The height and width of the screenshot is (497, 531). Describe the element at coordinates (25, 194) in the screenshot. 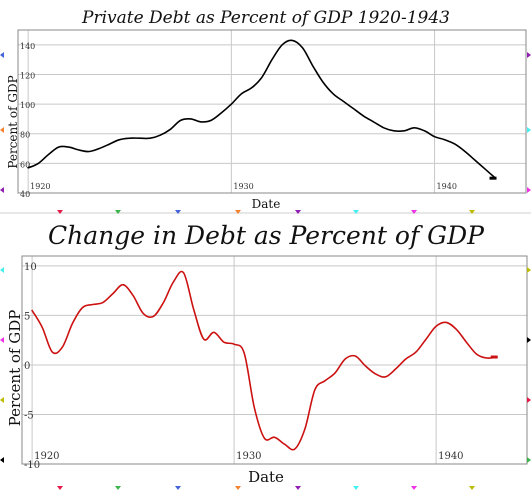

I see `y-tick-label: 40` at that location.